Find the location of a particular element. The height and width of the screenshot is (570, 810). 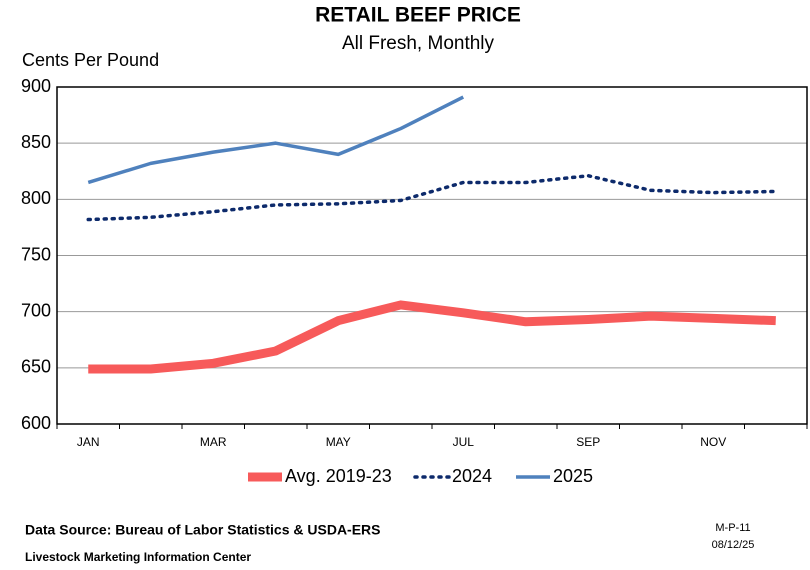

x-tick-label: JAN is located at coordinates (88, 442).